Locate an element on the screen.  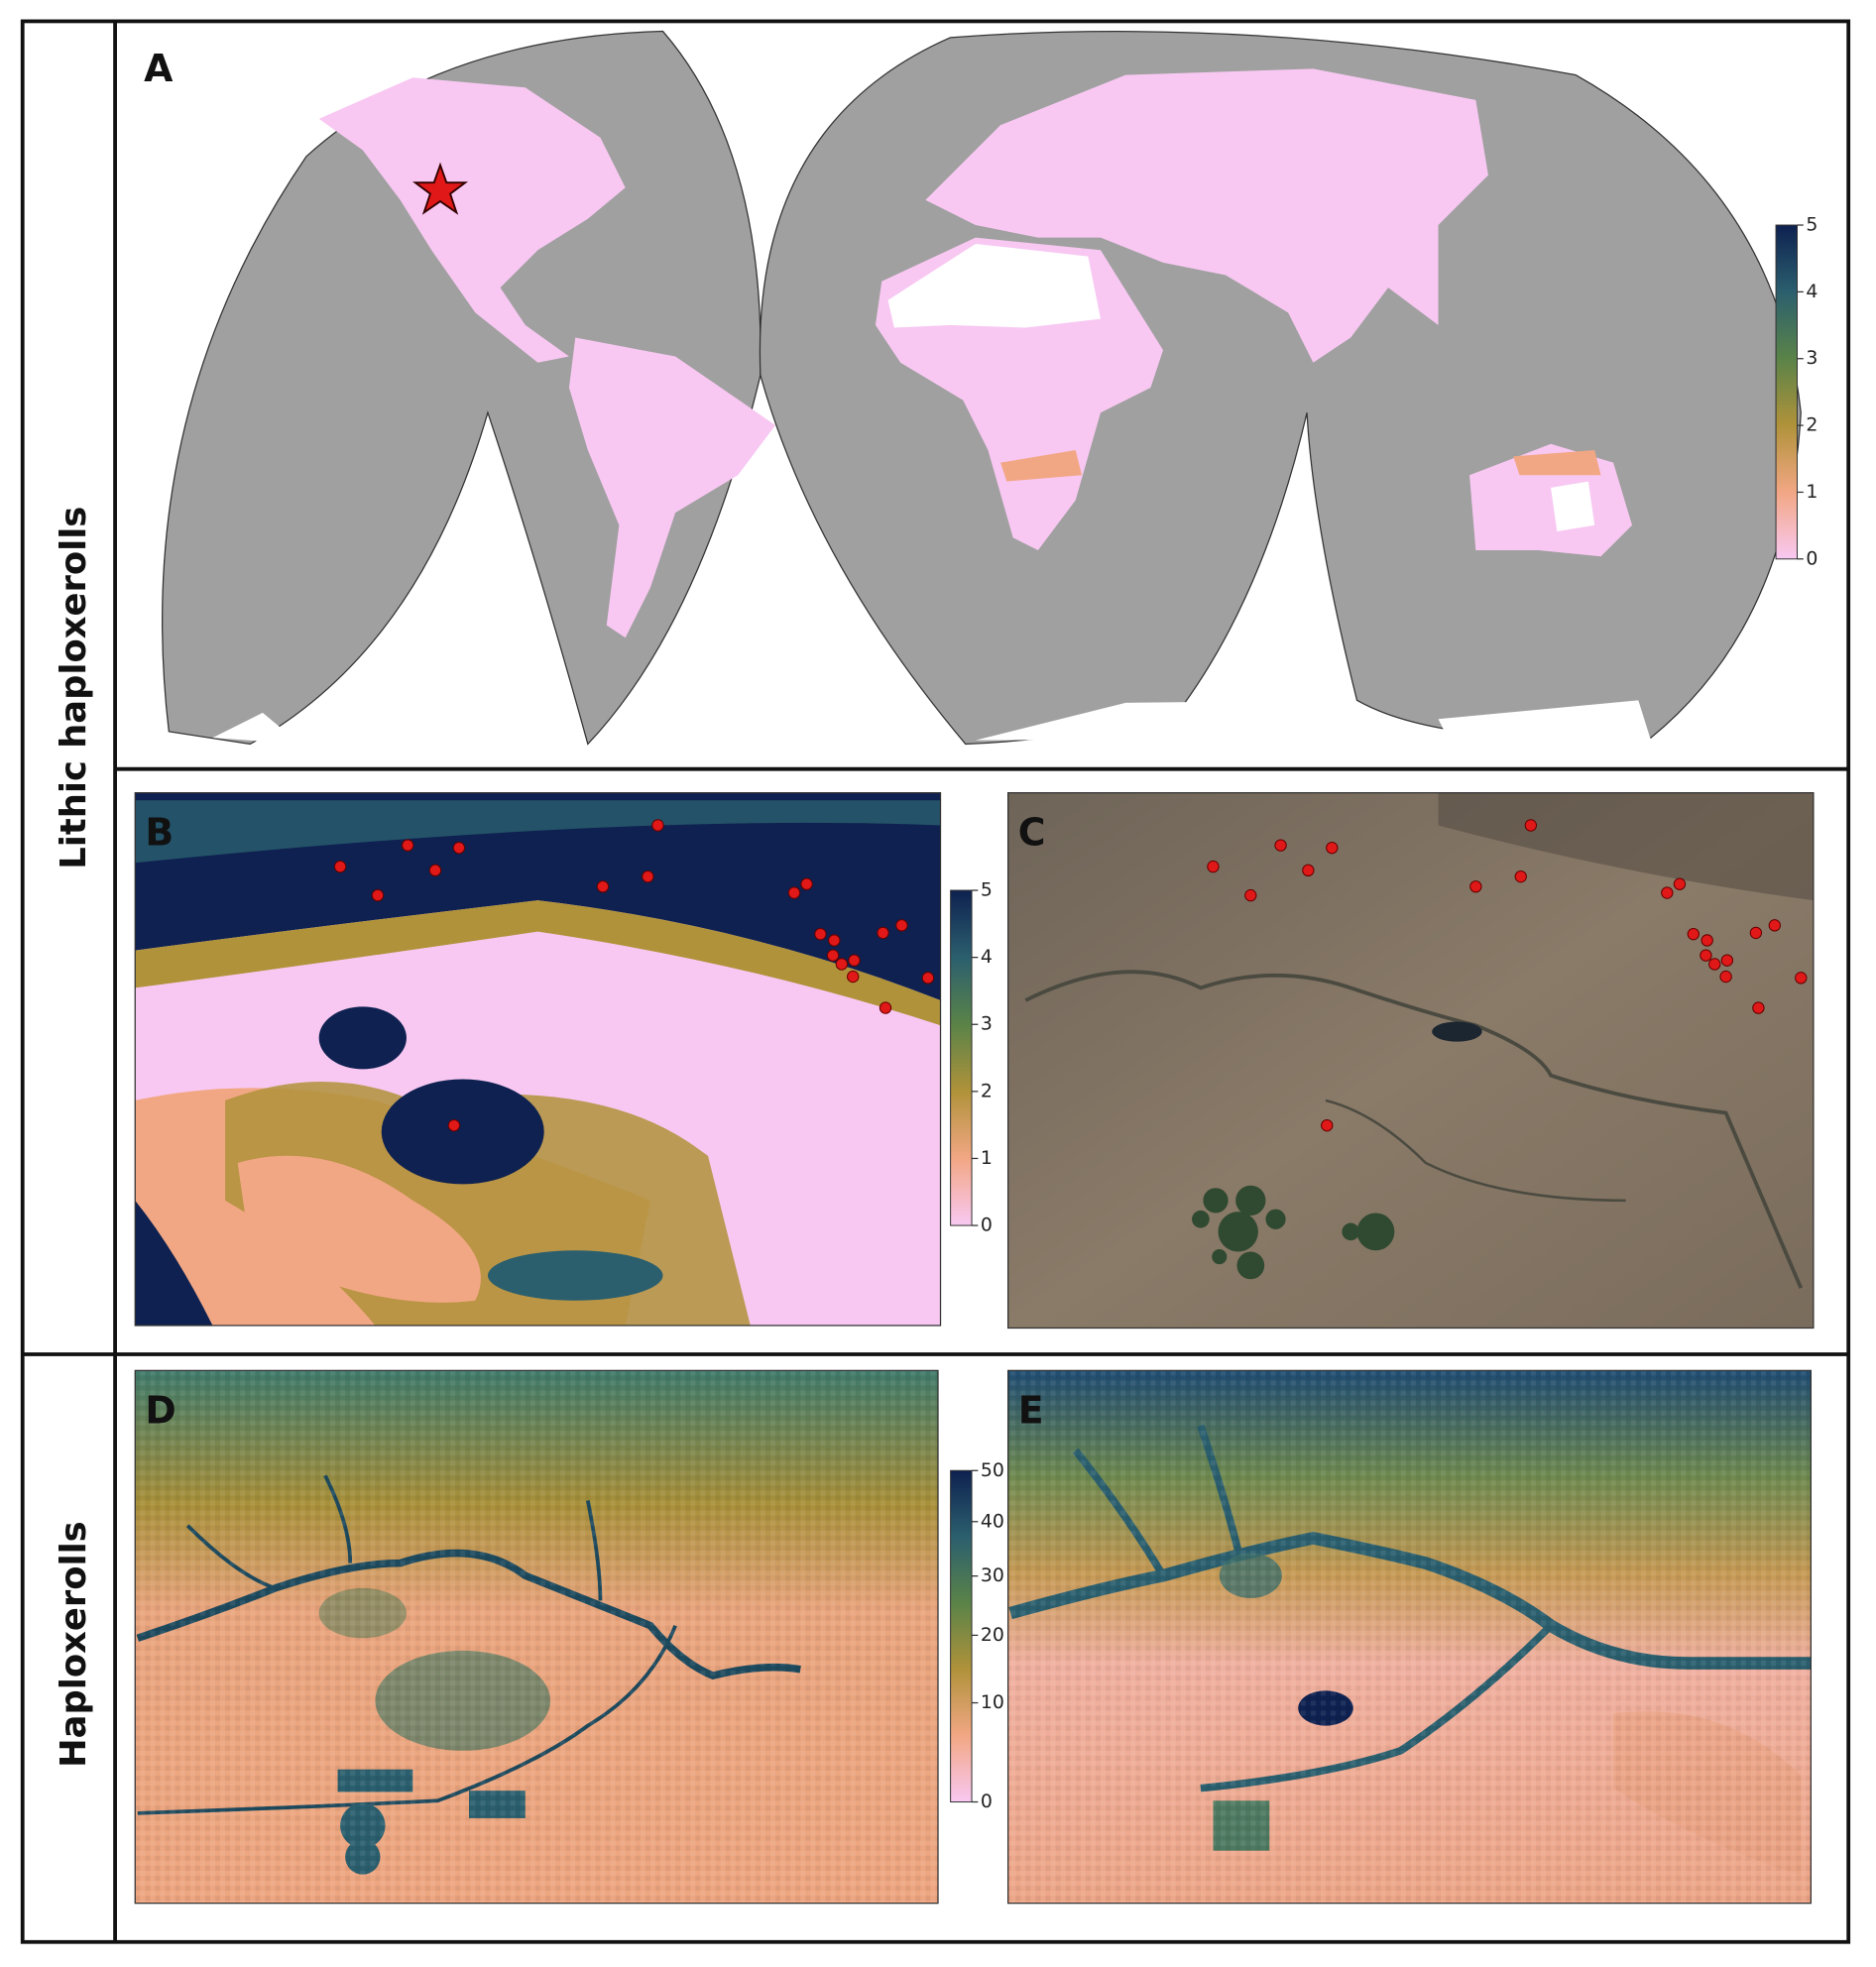
panel-label: B is located at coordinates (159, 833).